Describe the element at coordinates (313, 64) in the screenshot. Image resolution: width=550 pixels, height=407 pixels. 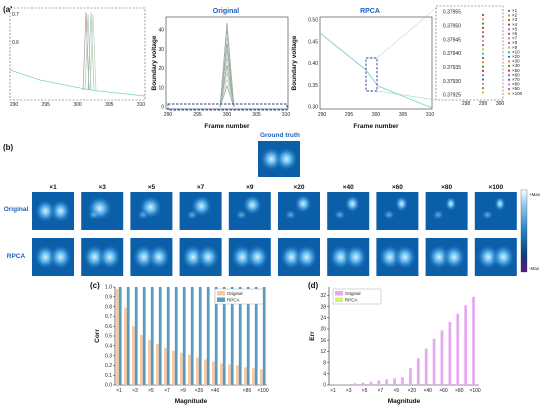
I see `rpca-ytick: 0.40` at that location.